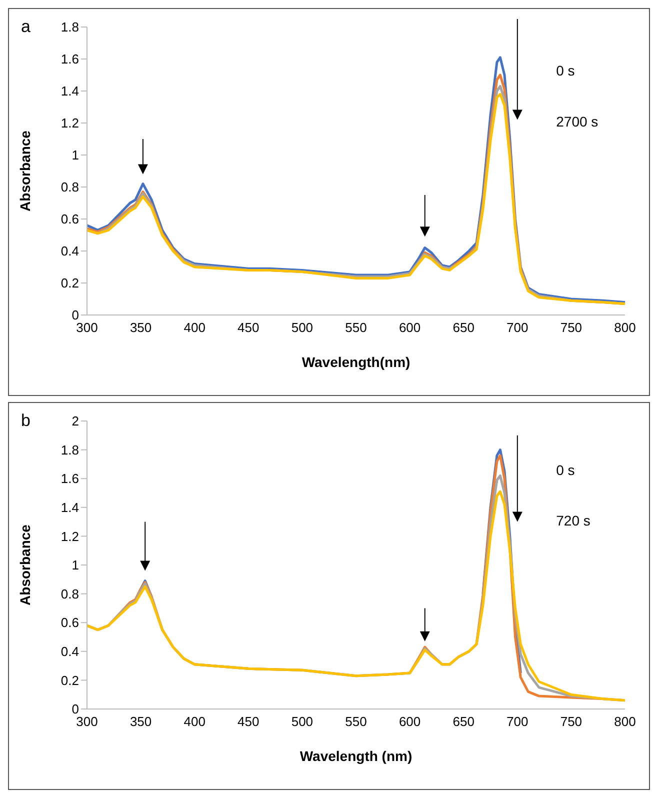  What do you see at coordinates (356, 362) in the screenshot?
I see `x-axis-title: Wavelength(nm)` at bounding box center [356, 362].